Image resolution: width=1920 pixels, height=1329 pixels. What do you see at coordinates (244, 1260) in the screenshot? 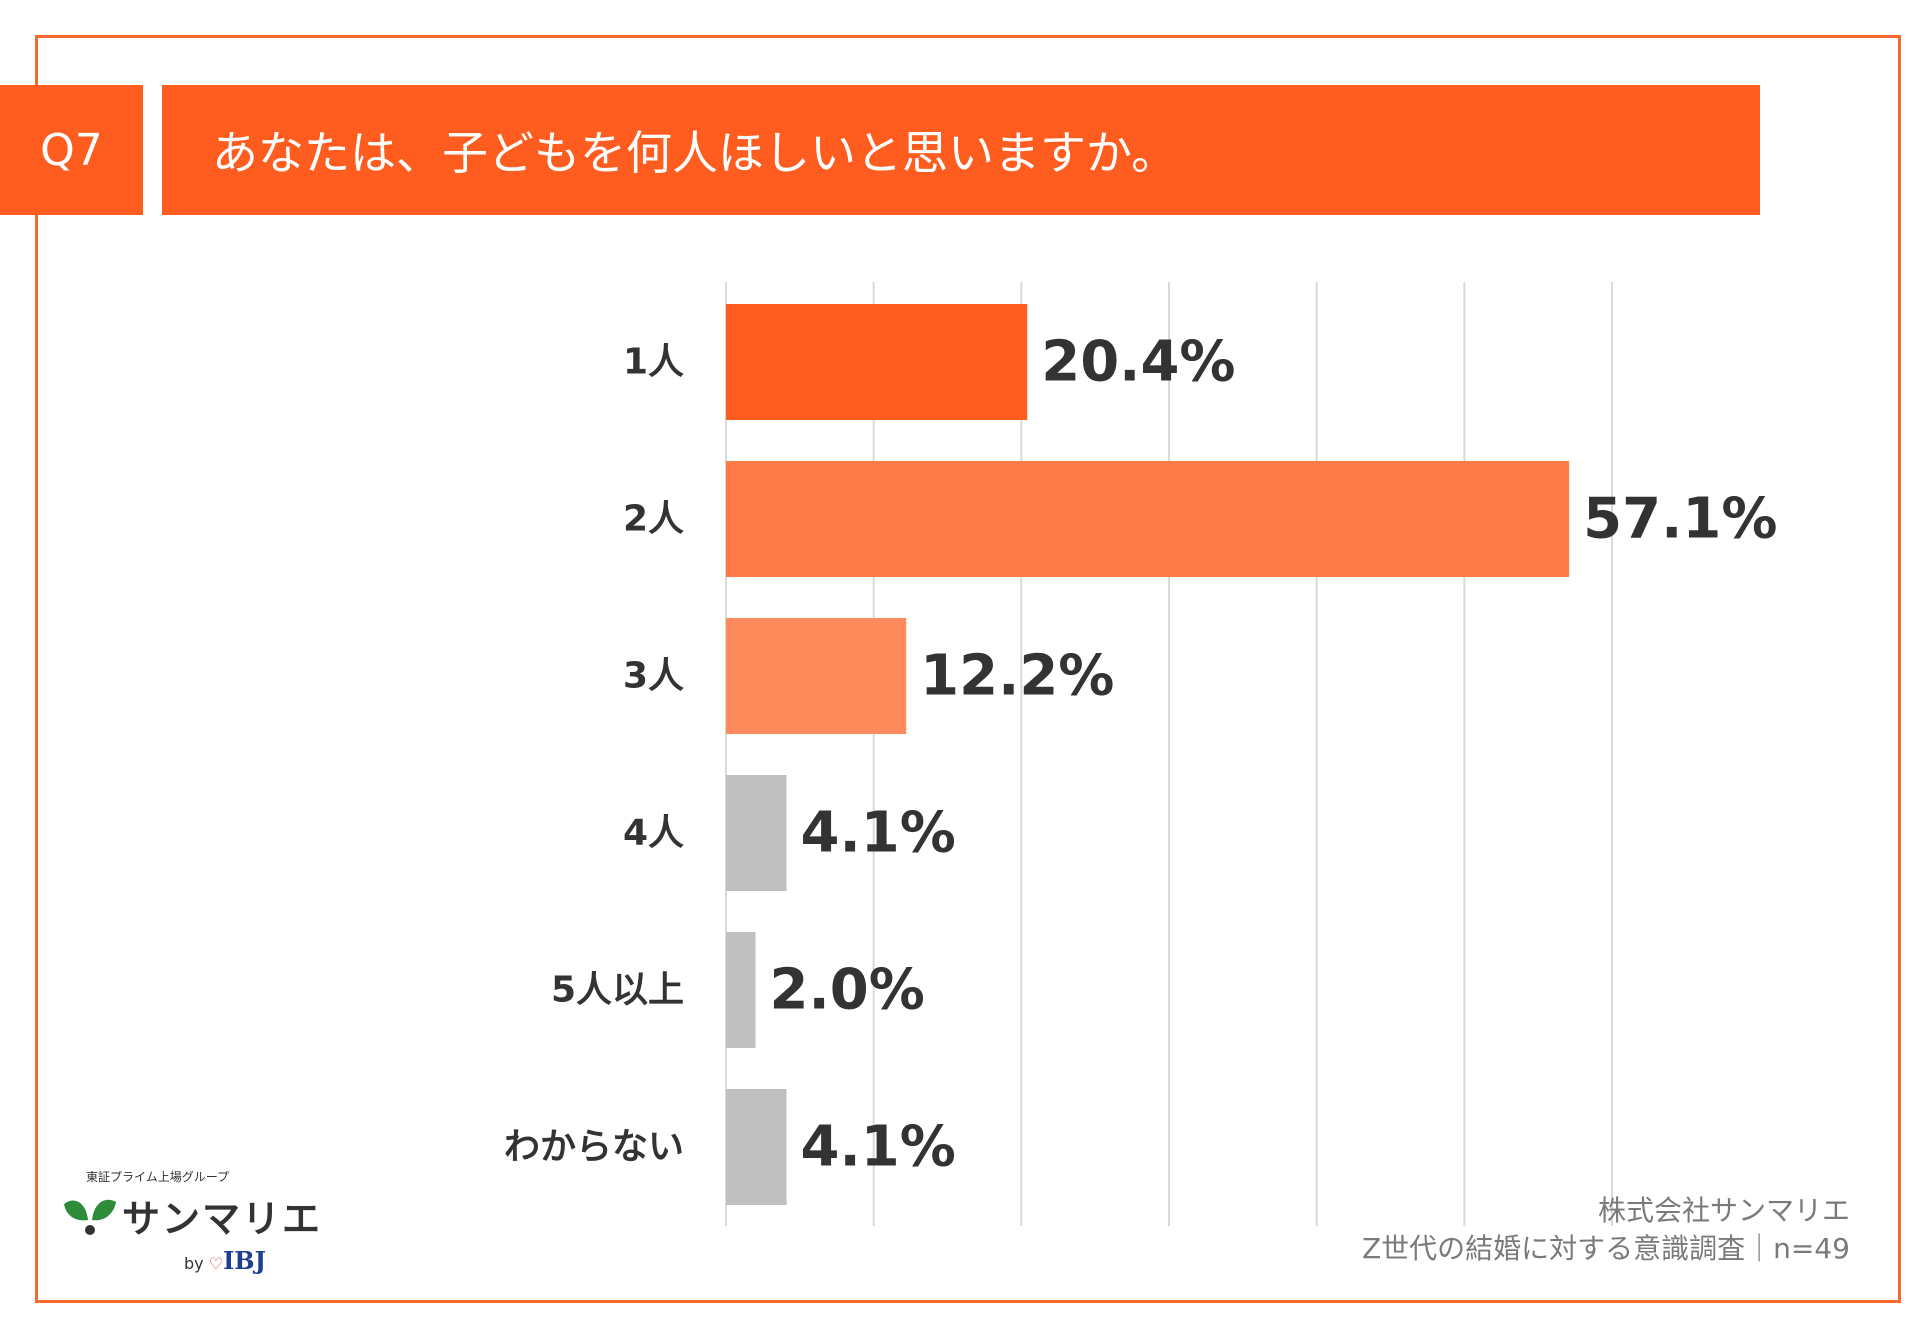
I see `ibj-logo-text: IBJ` at bounding box center [244, 1260].